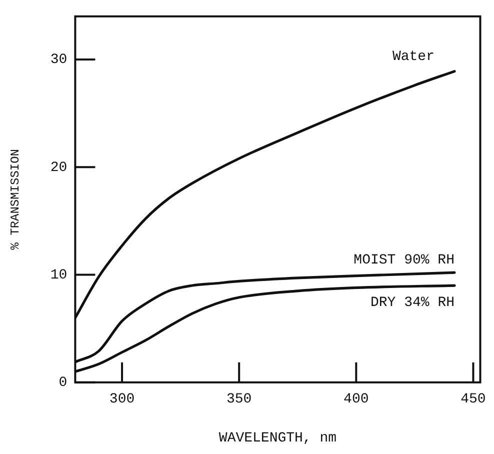 This screenshot has width=494, height=454. I want to click on x-tick-label: 350, so click(239, 400).